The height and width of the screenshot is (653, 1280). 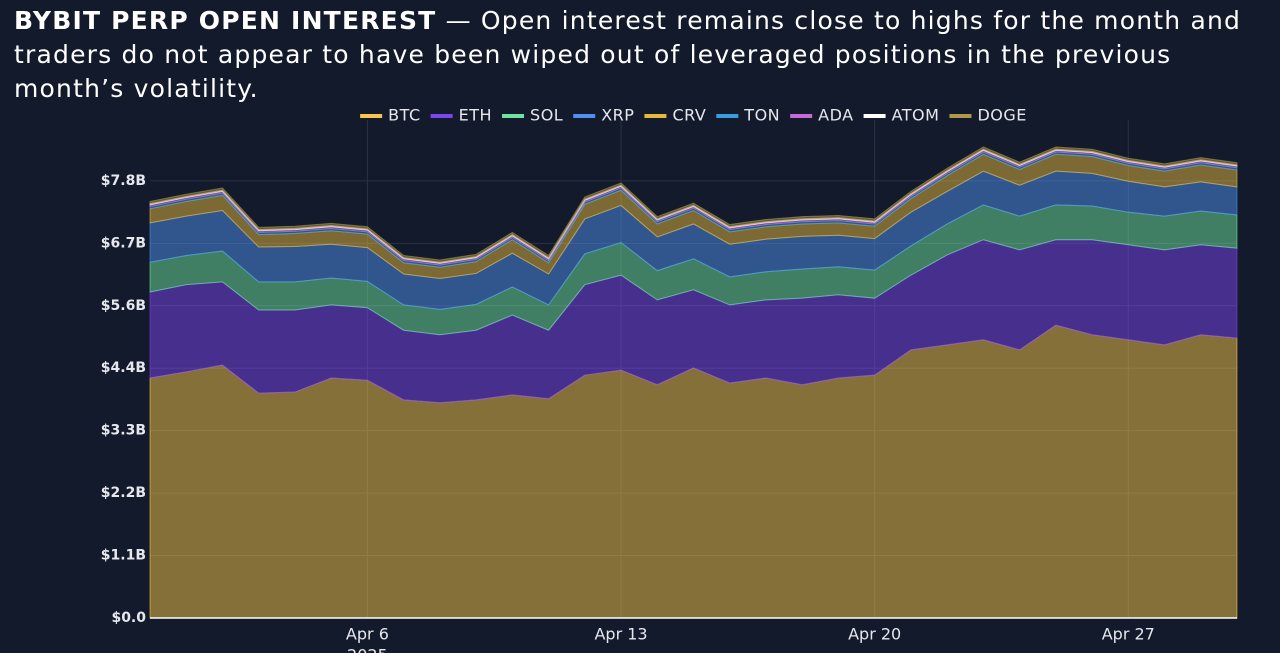 I want to click on legend-label: DOGE, so click(x=1001, y=115).